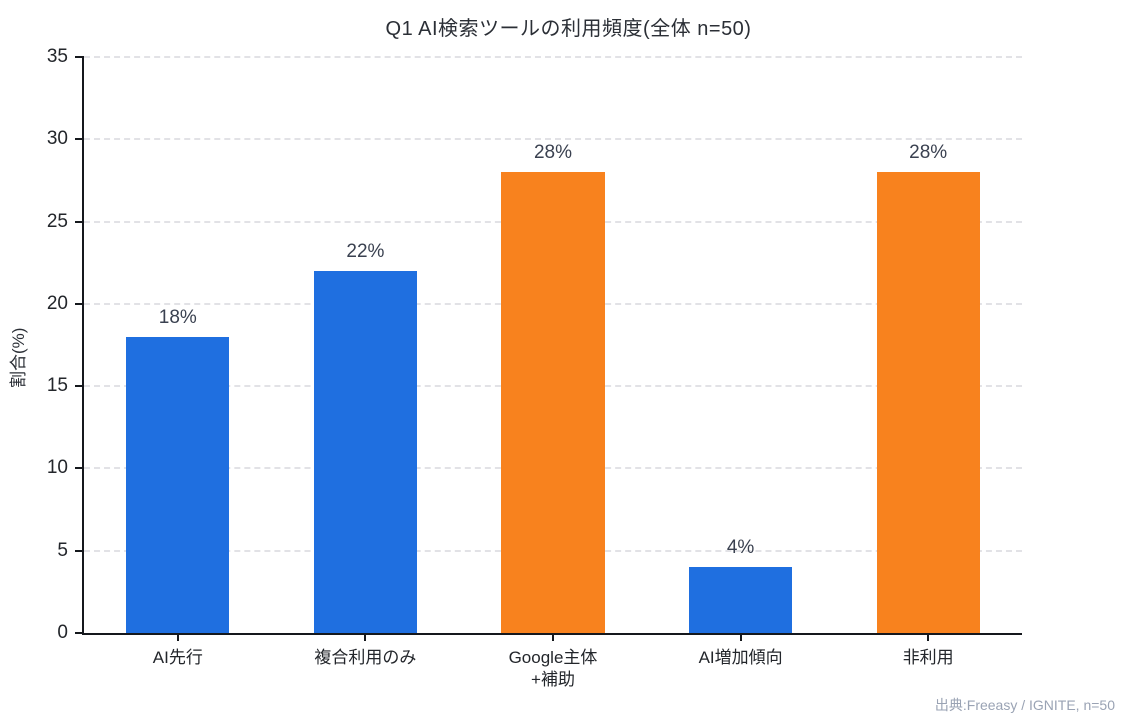 The height and width of the screenshot is (725, 1137). What do you see at coordinates (740, 657) in the screenshot?
I see `x-tick-label: AI増加傾向` at bounding box center [740, 657].